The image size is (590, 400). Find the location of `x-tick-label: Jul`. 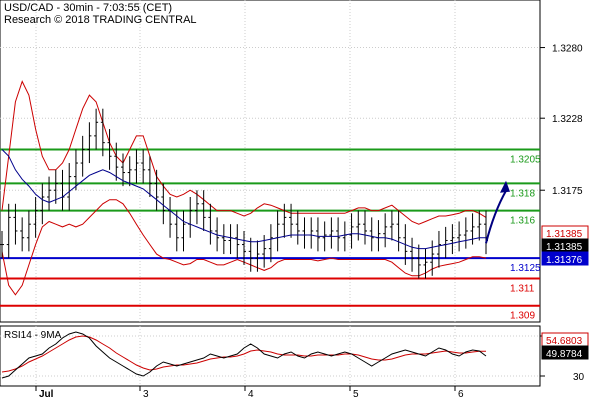

x-tick-label: Jul is located at coordinates (46, 394).